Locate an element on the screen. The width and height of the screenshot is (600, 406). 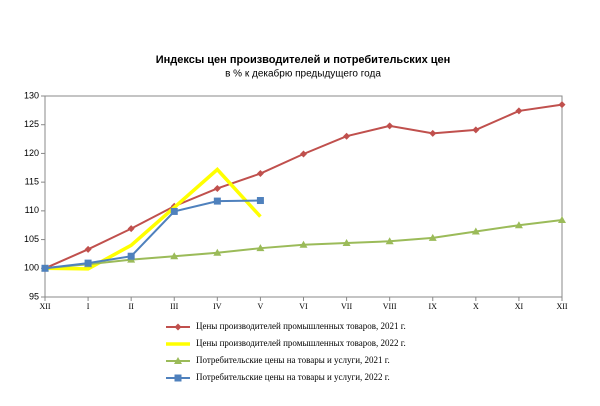
x-tick-label: II is located at coordinates (132, 306).